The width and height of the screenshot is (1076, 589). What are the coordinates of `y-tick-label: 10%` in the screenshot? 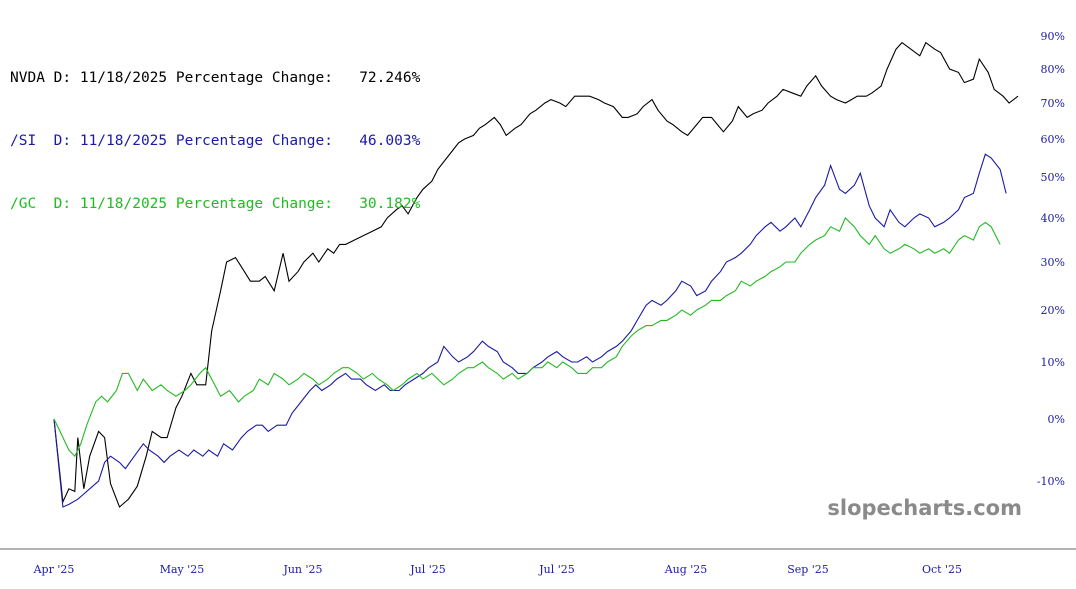 It's located at (1053, 362).